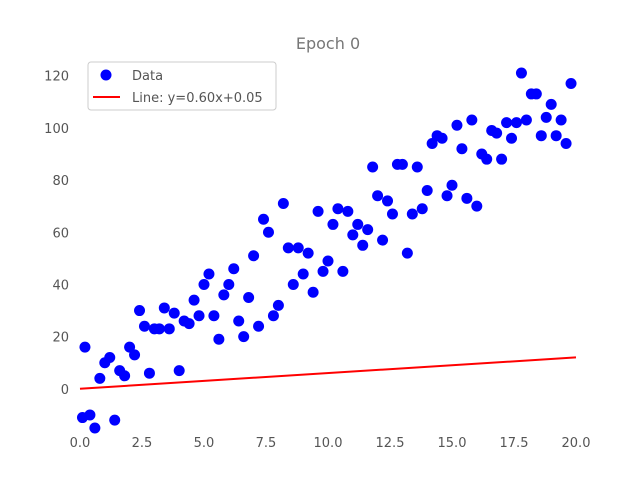 Image resolution: width=640 pixels, height=480 pixels. What do you see at coordinates (60, 285) in the screenshot?
I see `y-tick-label: 40` at bounding box center [60, 285].